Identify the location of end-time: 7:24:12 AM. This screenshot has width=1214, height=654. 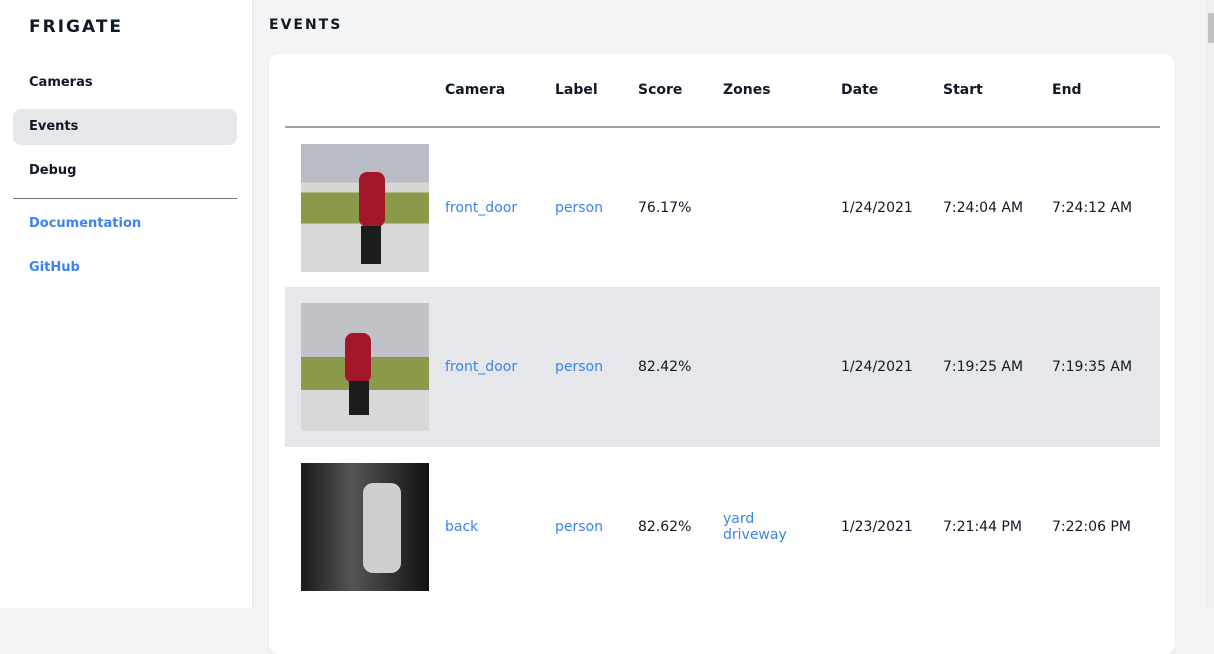
(1092, 207).